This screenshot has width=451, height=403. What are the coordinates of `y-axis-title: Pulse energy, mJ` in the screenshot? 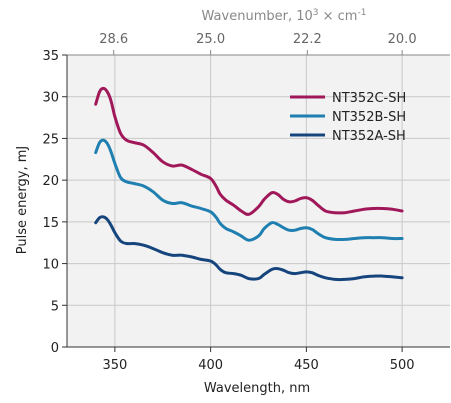 It's located at (22, 200).